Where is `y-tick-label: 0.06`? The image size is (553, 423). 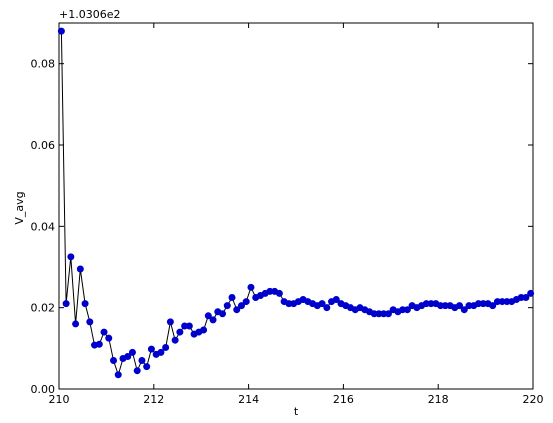
y-tick-label: 0.06 is located at coordinates (43, 145).